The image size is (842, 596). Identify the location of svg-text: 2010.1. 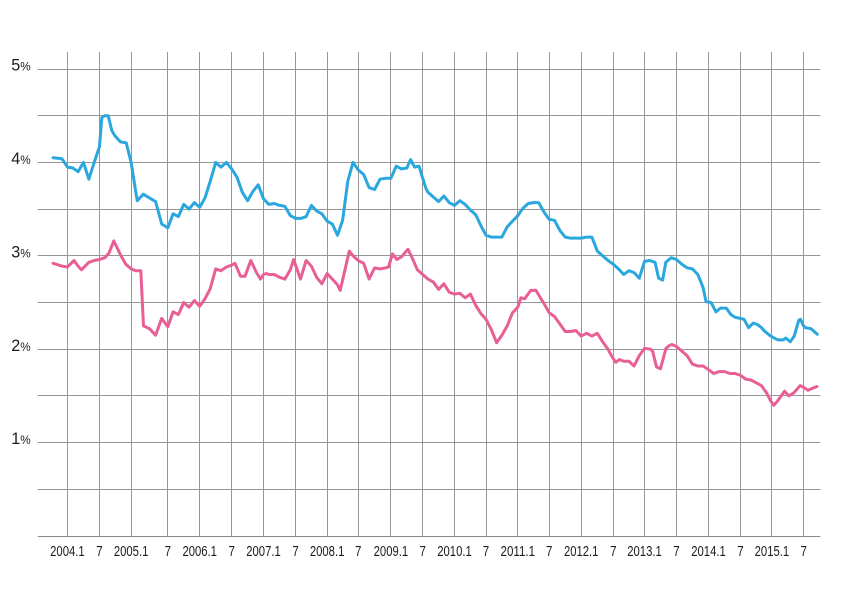
(454, 551).